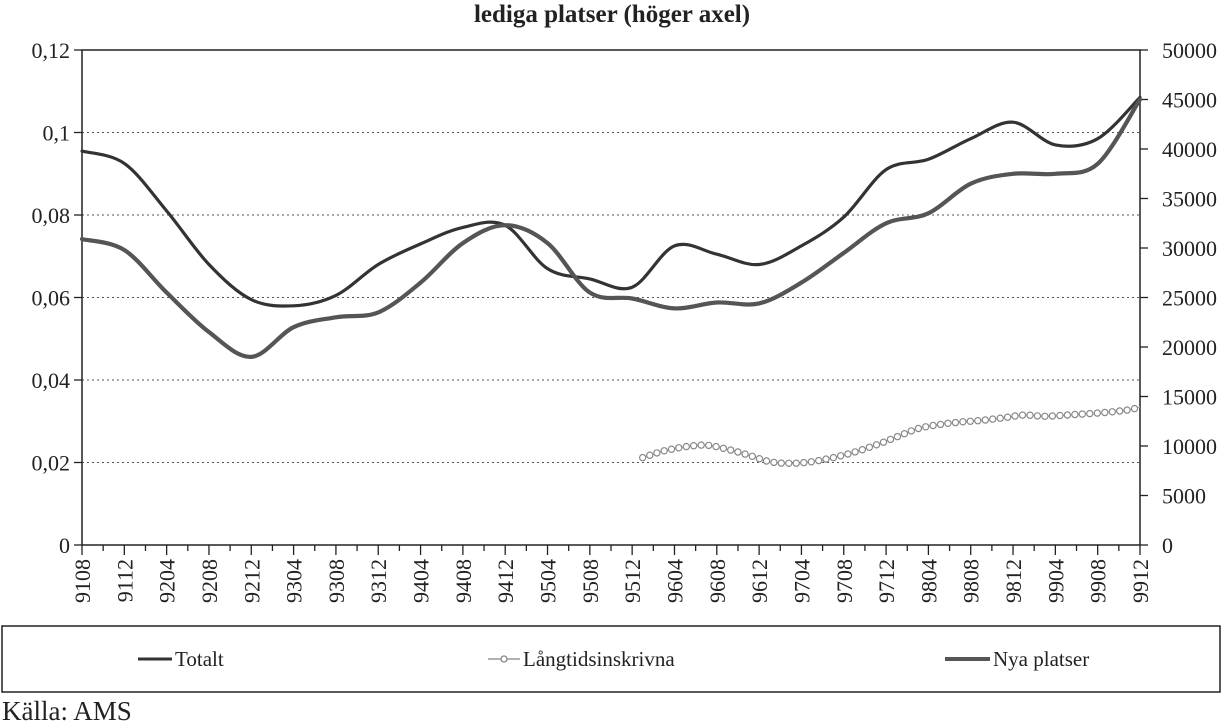 The image size is (1224, 727). What do you see at coordinates (64, 545) in the screenshot?
I see `y-left-tick-label: 0` at bounding box center [64, 545].